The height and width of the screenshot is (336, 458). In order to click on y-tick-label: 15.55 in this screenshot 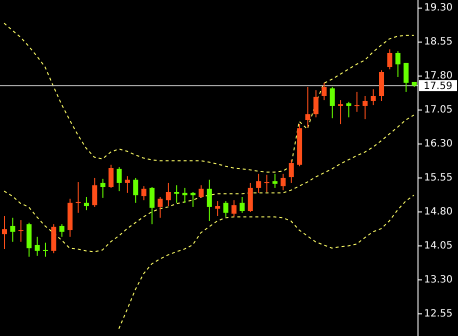, I will do `click(438, 178)`.